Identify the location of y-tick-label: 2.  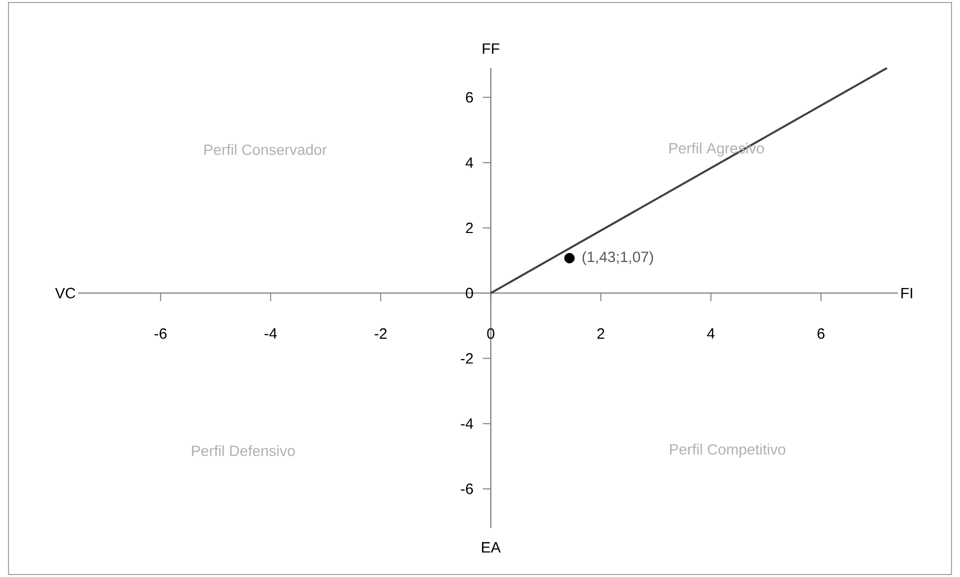
(469, 228).